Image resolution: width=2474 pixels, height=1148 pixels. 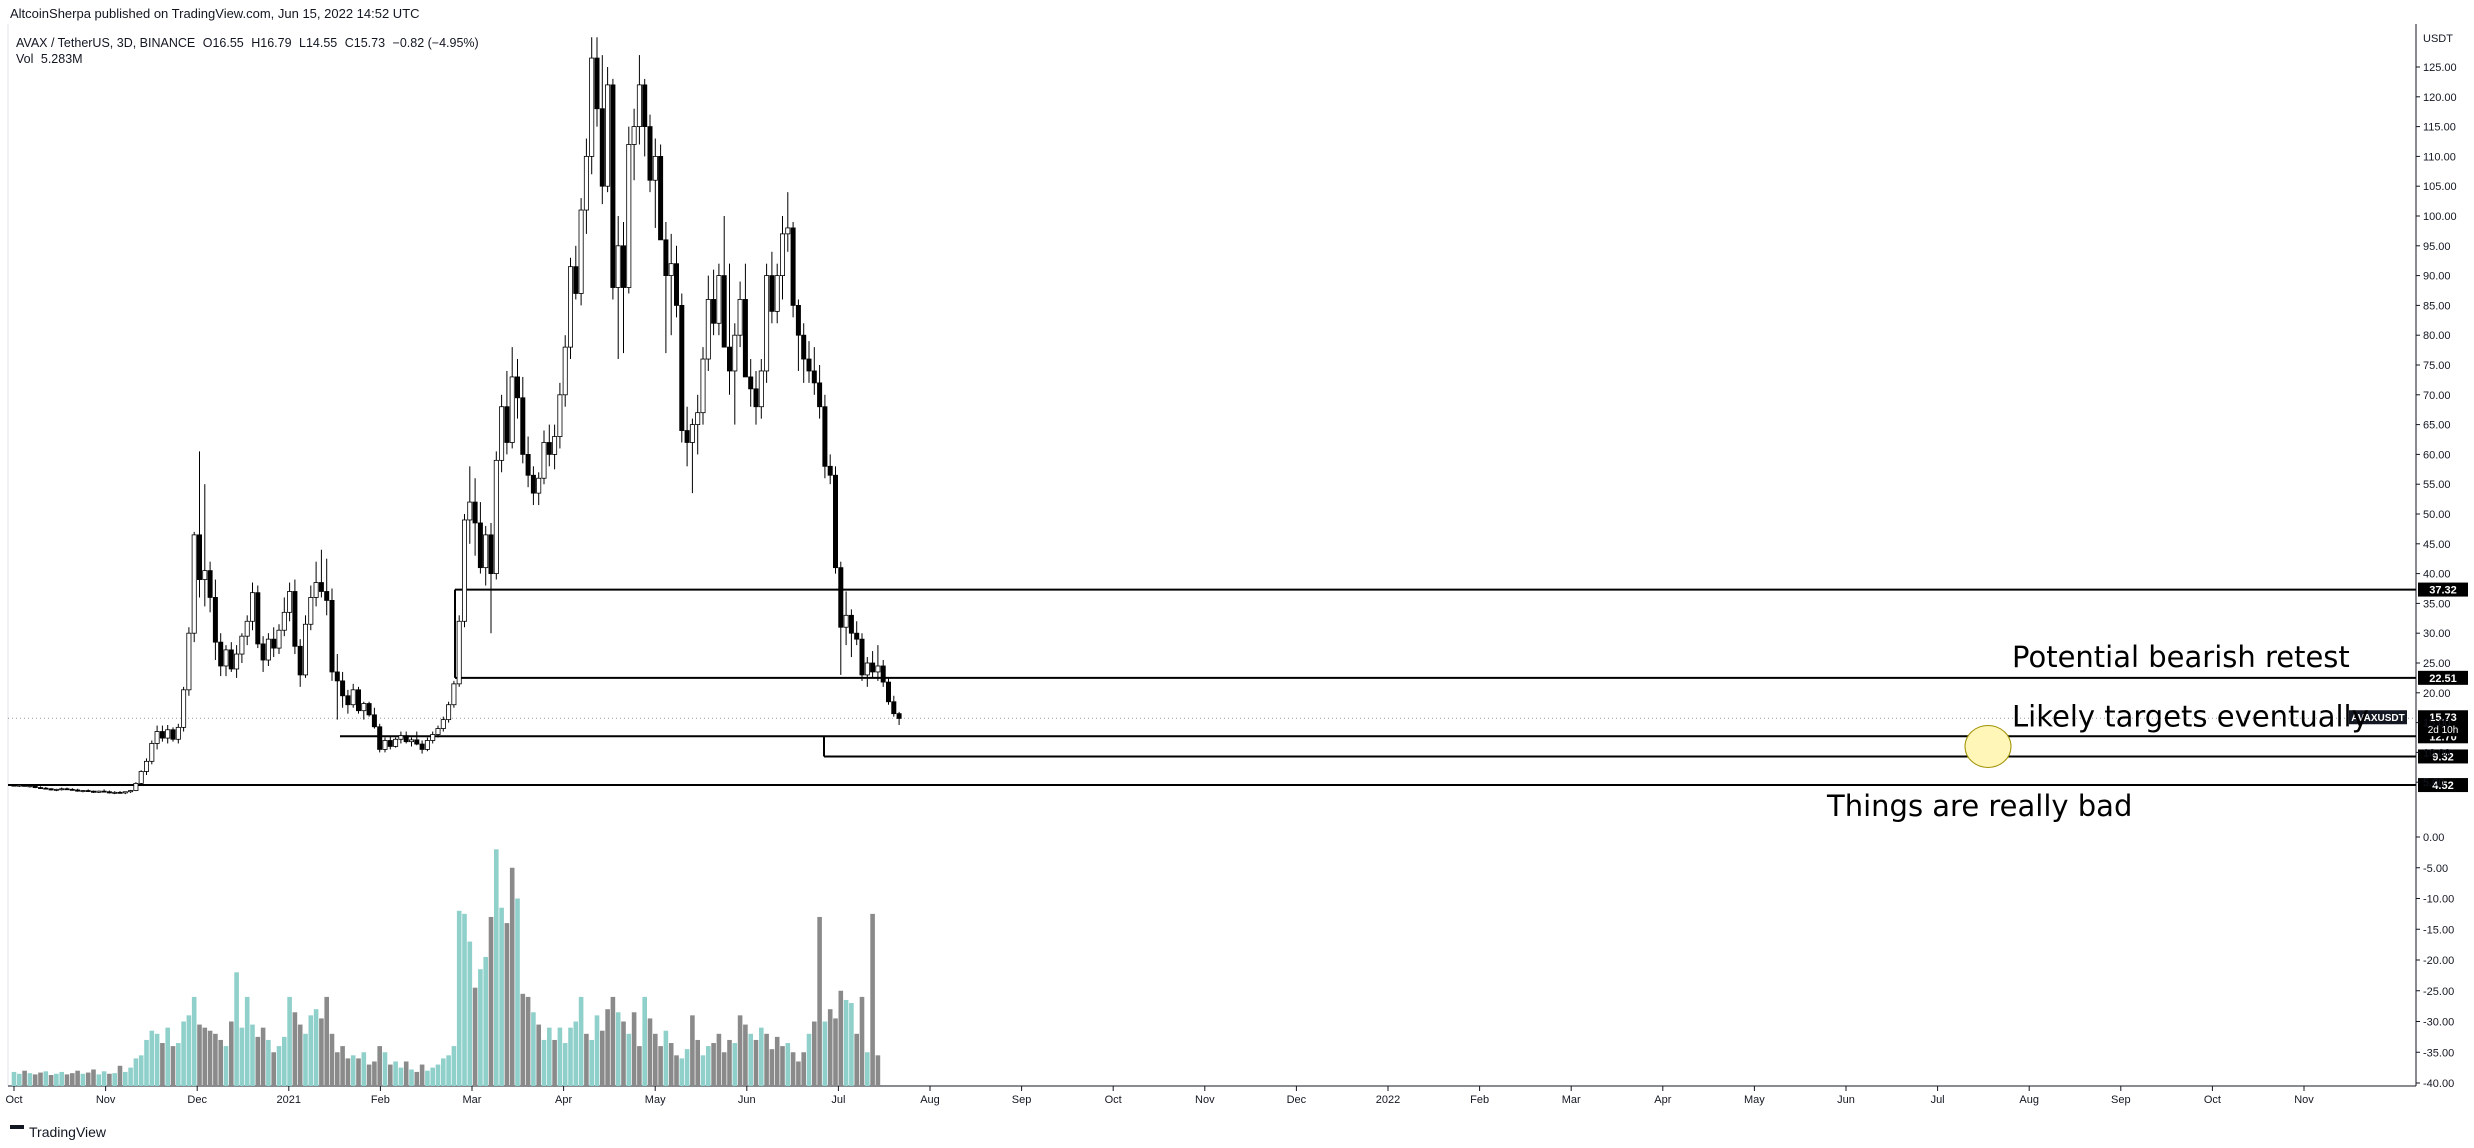 I want to click on symbol-name: AVAX / TetherUS, 3D, BINANCE, so click(x=106, y=43).